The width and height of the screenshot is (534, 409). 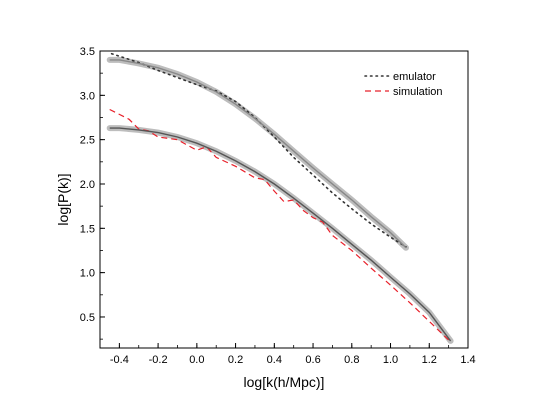 What do you see at coordinates (87, 52) in the screenshot?
I see `y-tick-label: 3.5` at bounding box center [87, 52].